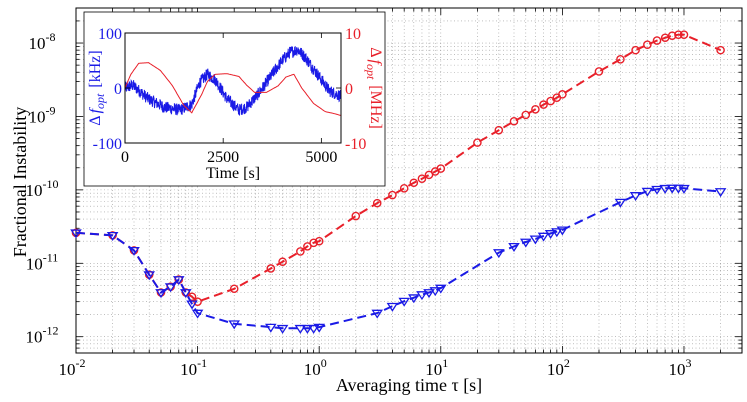 This screenshot has height=402, width=747. I want to click on inset-line-red, so click(233, 89).